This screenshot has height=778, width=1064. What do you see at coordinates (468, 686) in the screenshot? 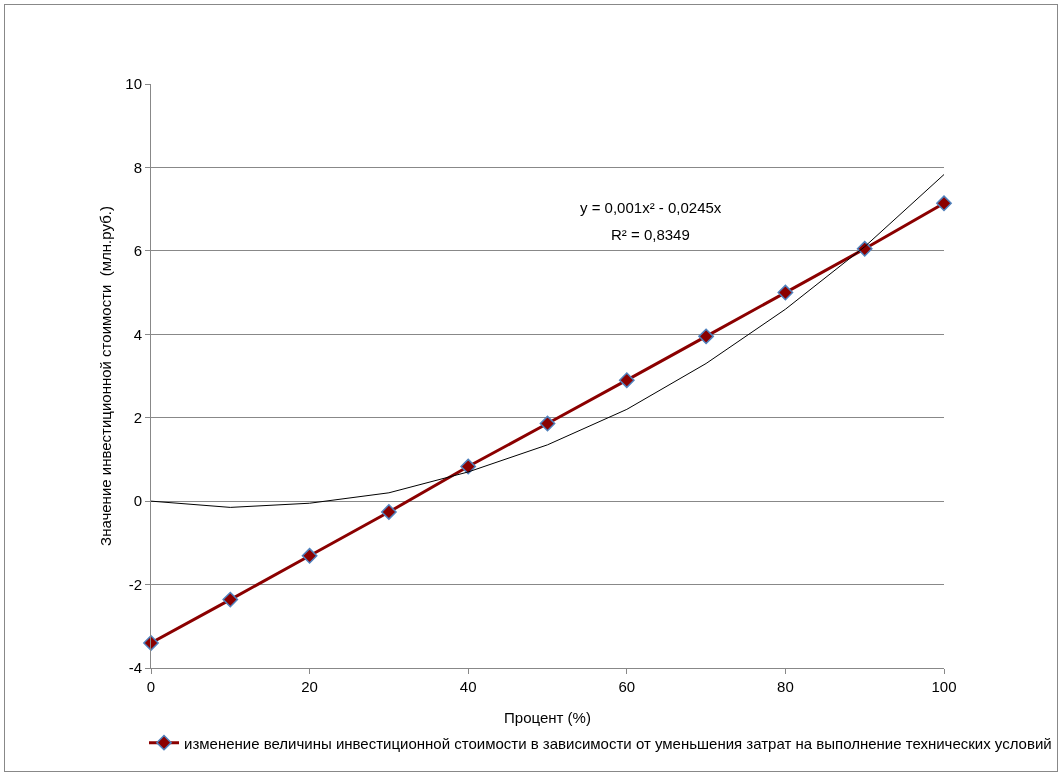
I see `x-tick-label: 40` at bounding box center [468, 686].